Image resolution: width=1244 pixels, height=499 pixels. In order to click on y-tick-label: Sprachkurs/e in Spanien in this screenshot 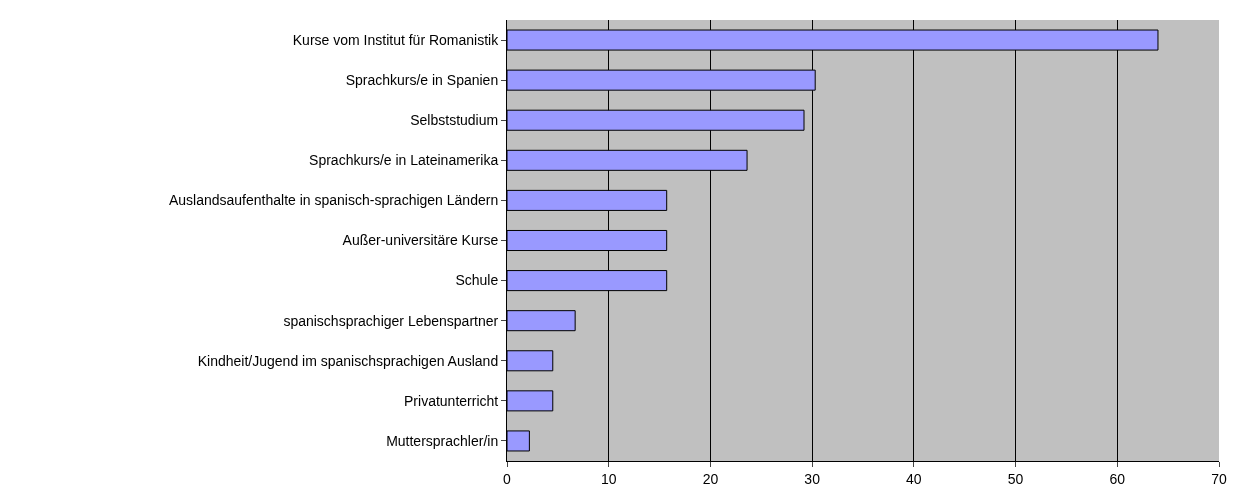, I will do `click(422, 80)`.